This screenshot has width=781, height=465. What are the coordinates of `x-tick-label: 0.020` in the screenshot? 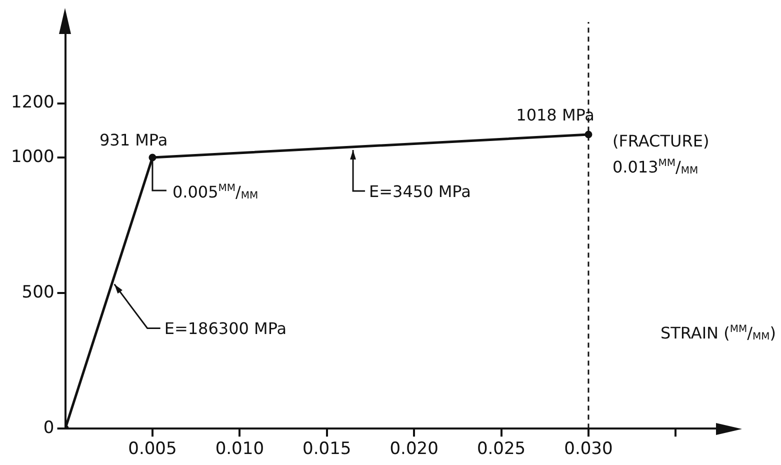 It's located at (414, 449).